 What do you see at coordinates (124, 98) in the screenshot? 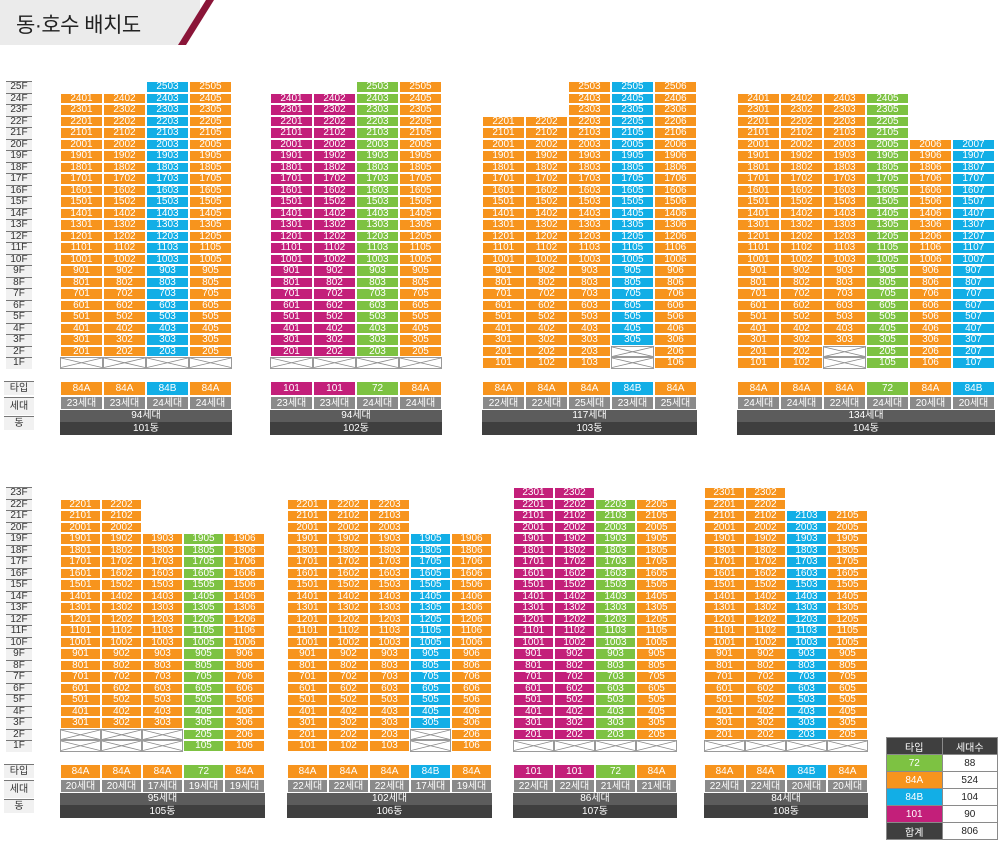
I see `unit-cell: 2402` at bounding box center [124, 98].